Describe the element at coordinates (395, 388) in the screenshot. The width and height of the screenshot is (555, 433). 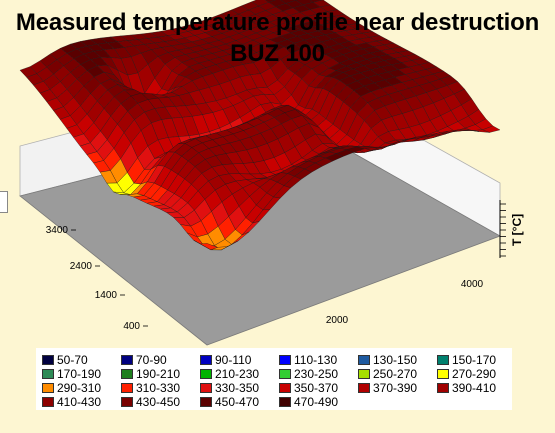
I see `legend-label: 370-390` at that location.